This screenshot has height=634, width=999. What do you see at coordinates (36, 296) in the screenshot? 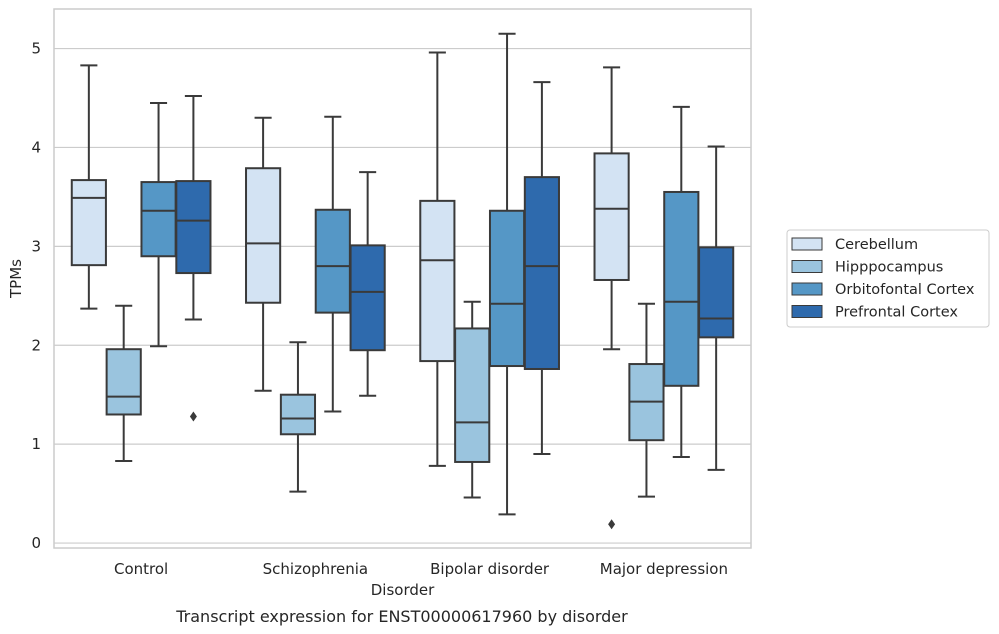
I see `y-axis-ticks: 0 1 2 3 4 5` at bounding box center [36, 296].